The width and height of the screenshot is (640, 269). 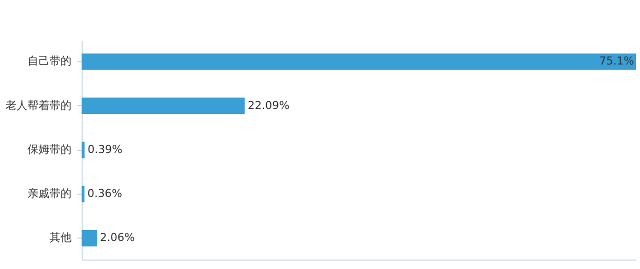 What do you see at coordinates (60, 237) in the screenshot?
I see `y-tick-label: 其他` at bounding box center [60, 237].